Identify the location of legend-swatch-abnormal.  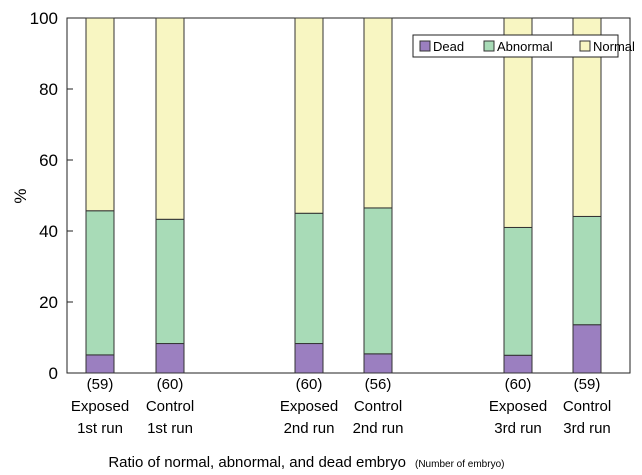
(489, 46).